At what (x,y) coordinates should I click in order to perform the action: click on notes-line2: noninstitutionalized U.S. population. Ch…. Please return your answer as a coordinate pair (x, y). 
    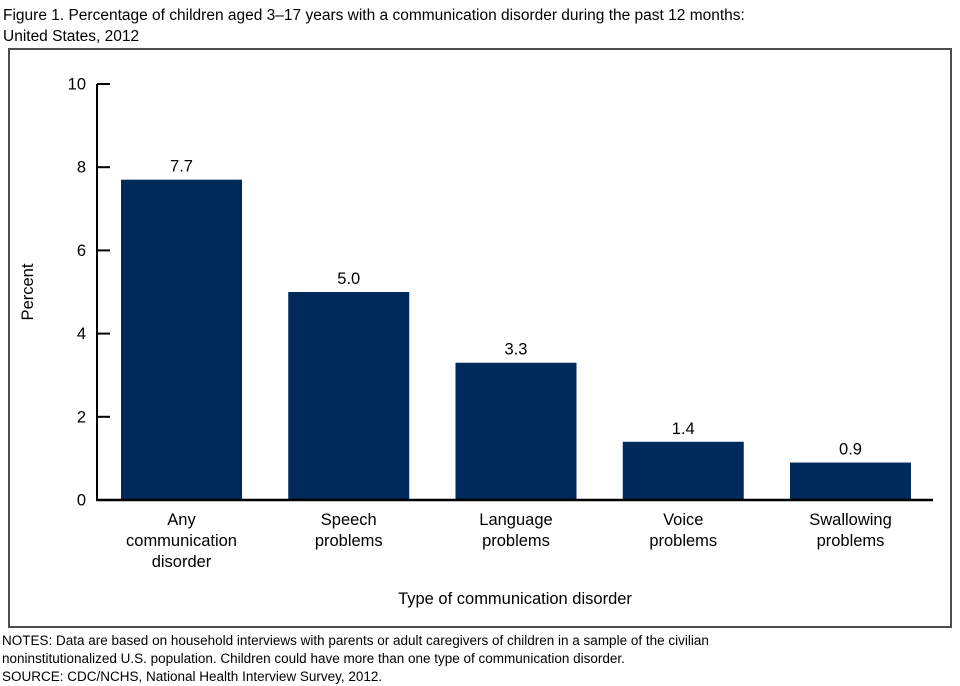
    Looking at the image, I should click on (313, 658).